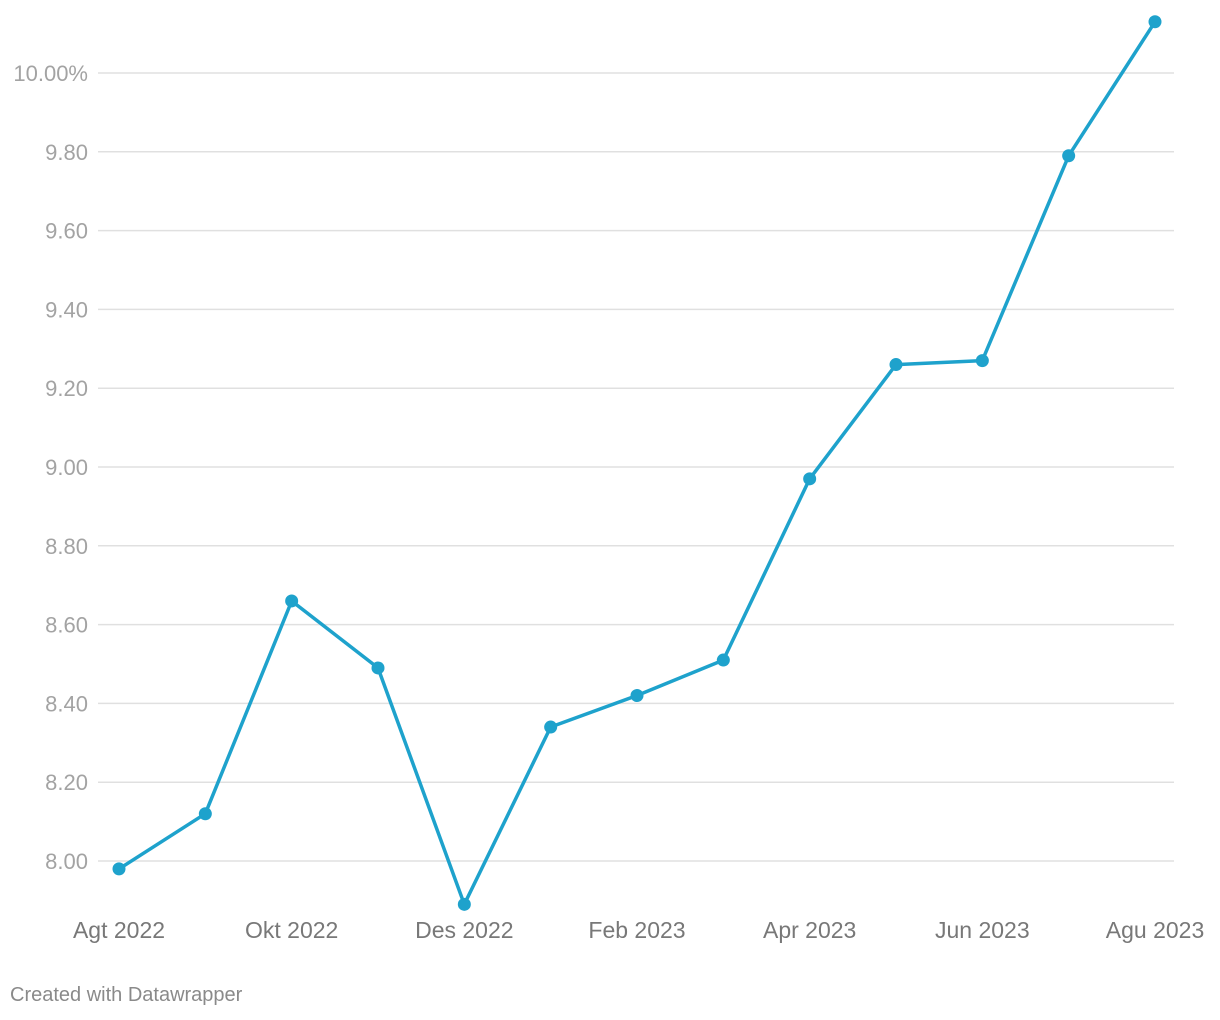 The width and height of the screenshot is (1220, 1020). What do you see at coordinates (66, 782) in the screenshot?
I see `y-tick-label: 8.20` at bounding box center [66, 782].